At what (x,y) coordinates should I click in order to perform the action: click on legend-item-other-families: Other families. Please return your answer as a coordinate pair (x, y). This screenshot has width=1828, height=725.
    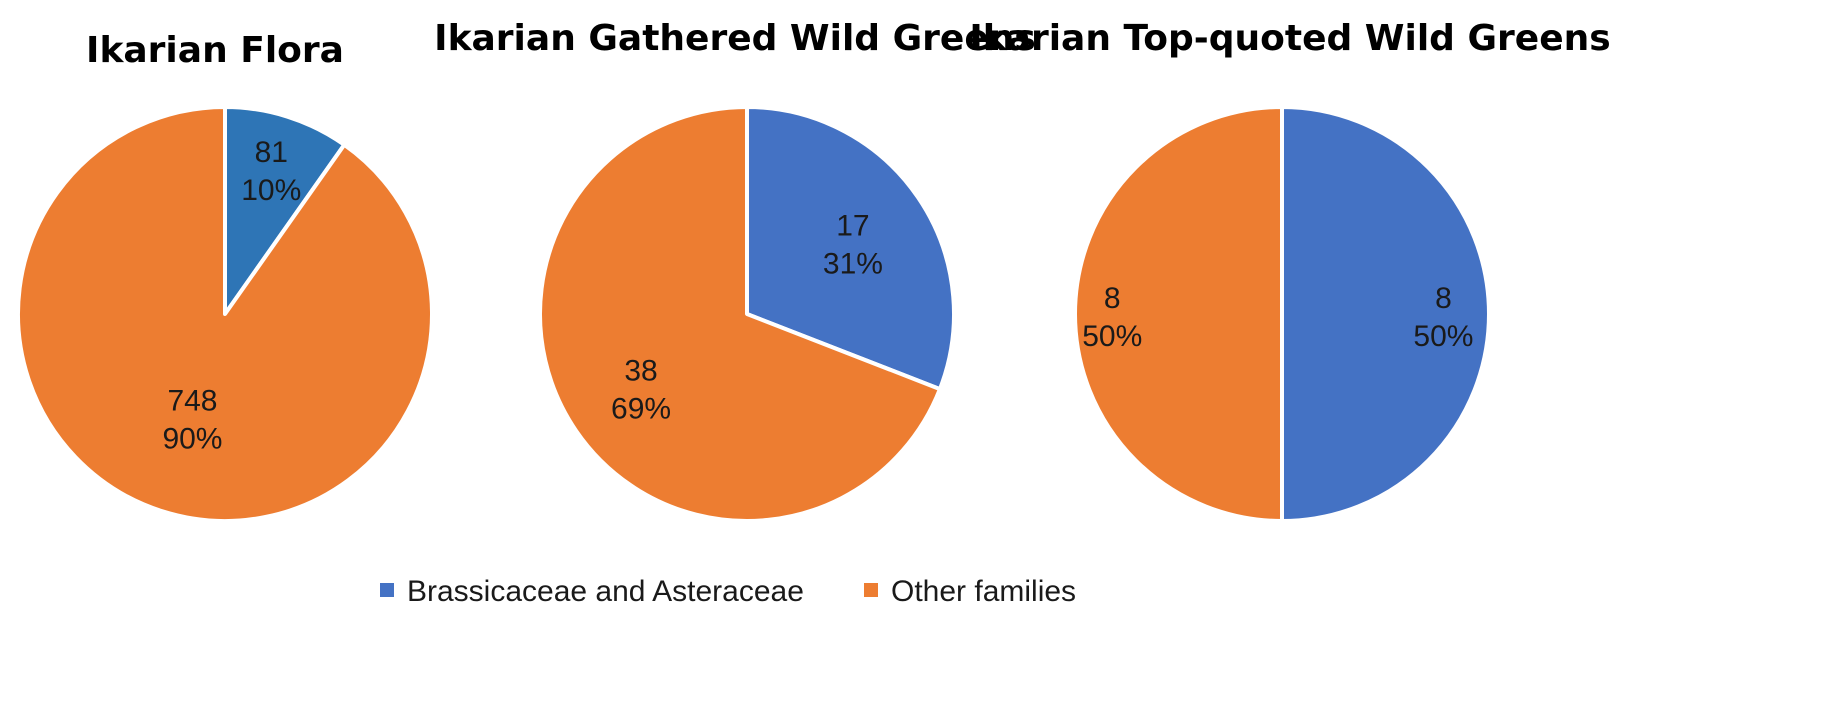
    Looking at the image, I should click on (970, 591).